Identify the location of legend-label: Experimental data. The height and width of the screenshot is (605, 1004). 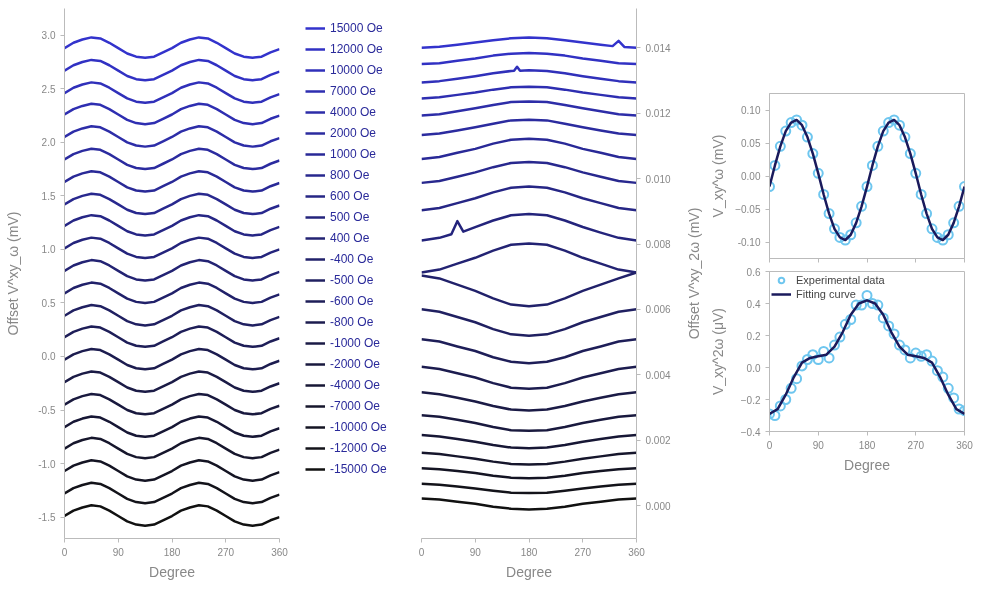
(840, 280).